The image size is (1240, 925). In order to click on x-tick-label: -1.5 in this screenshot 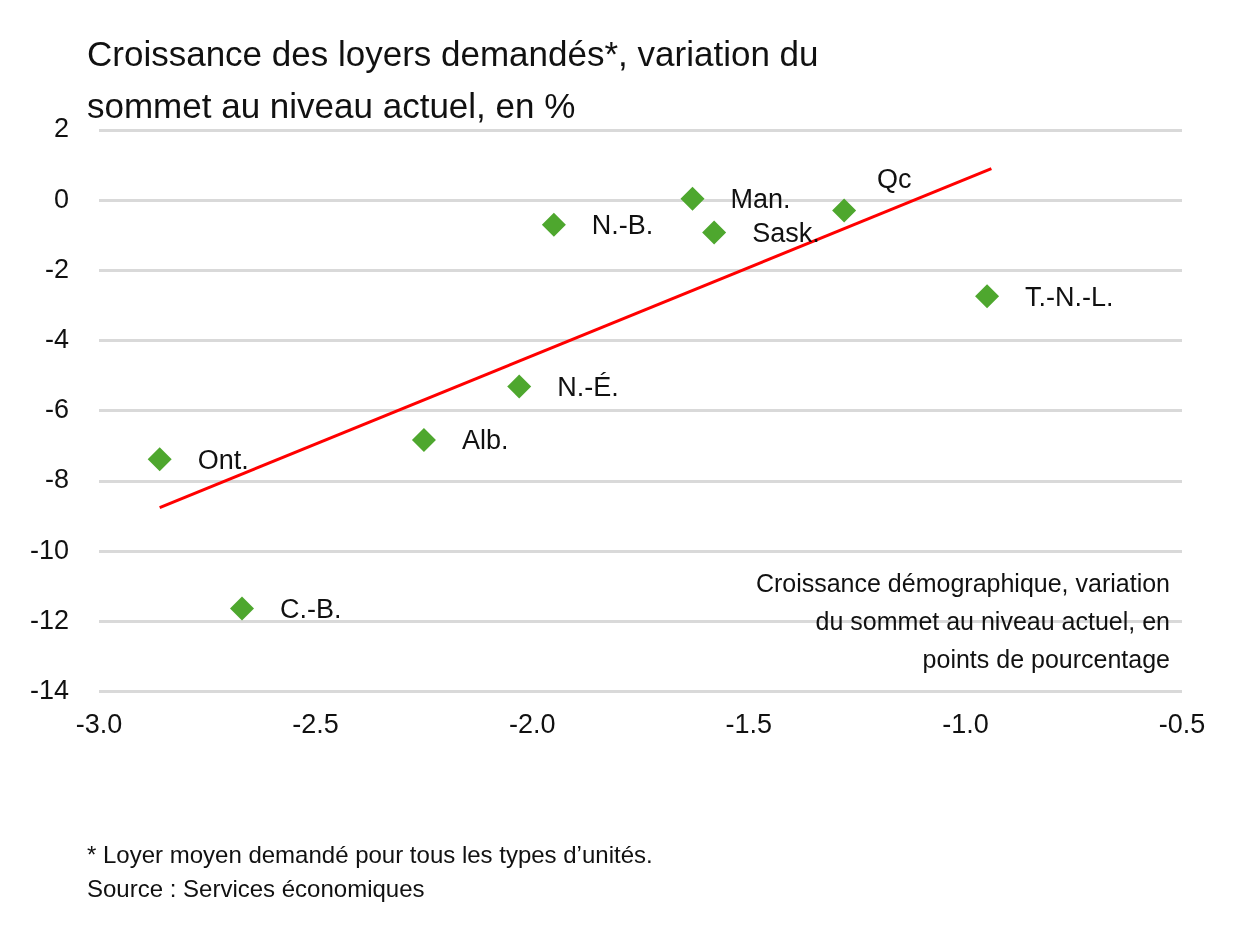, I will do `click(749, 724)`.